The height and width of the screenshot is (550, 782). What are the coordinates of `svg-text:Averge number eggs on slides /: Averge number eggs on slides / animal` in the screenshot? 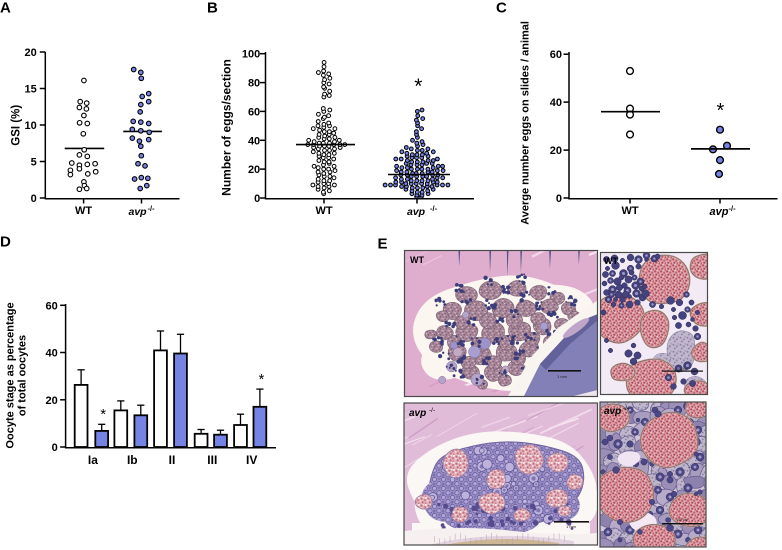 It's located at (526, 123).